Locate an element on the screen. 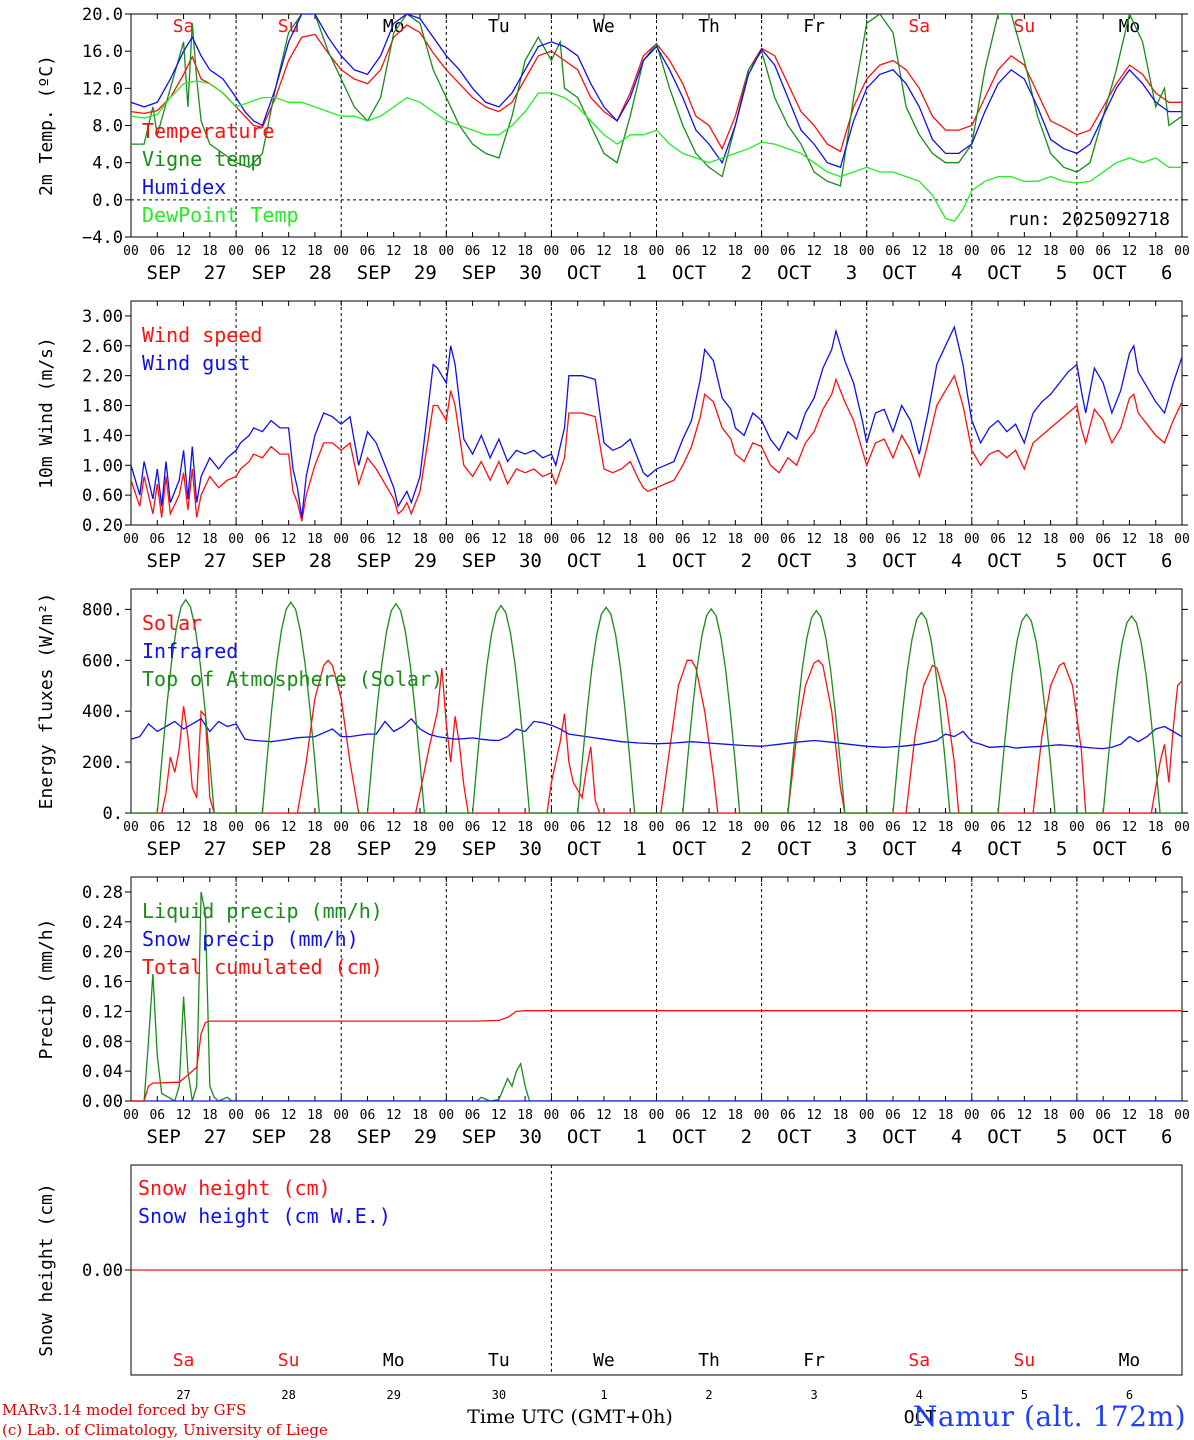 The height and width of the screenshot is (1440, 1194). legend-entry: Snow precip (mm/h) is located at coordinates (250, 939).